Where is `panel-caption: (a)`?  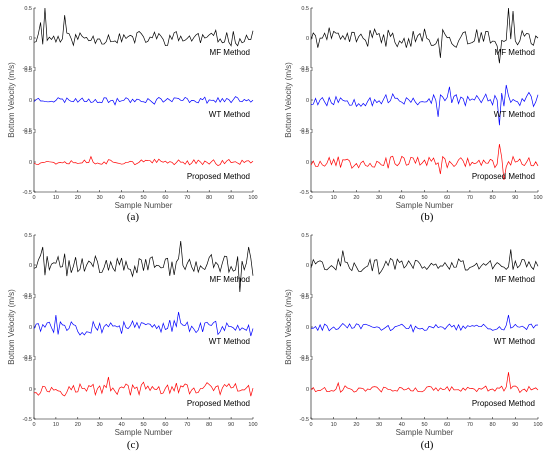
panel-caption: (a) is located at coordinates (133, 217).